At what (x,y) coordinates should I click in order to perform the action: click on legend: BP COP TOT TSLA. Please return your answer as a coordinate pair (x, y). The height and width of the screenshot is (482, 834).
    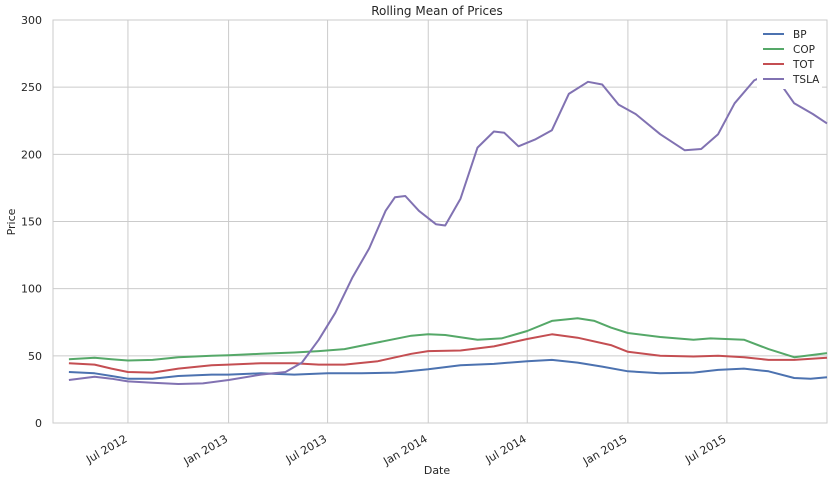
    Looking at the image, I should click on (789, 57).